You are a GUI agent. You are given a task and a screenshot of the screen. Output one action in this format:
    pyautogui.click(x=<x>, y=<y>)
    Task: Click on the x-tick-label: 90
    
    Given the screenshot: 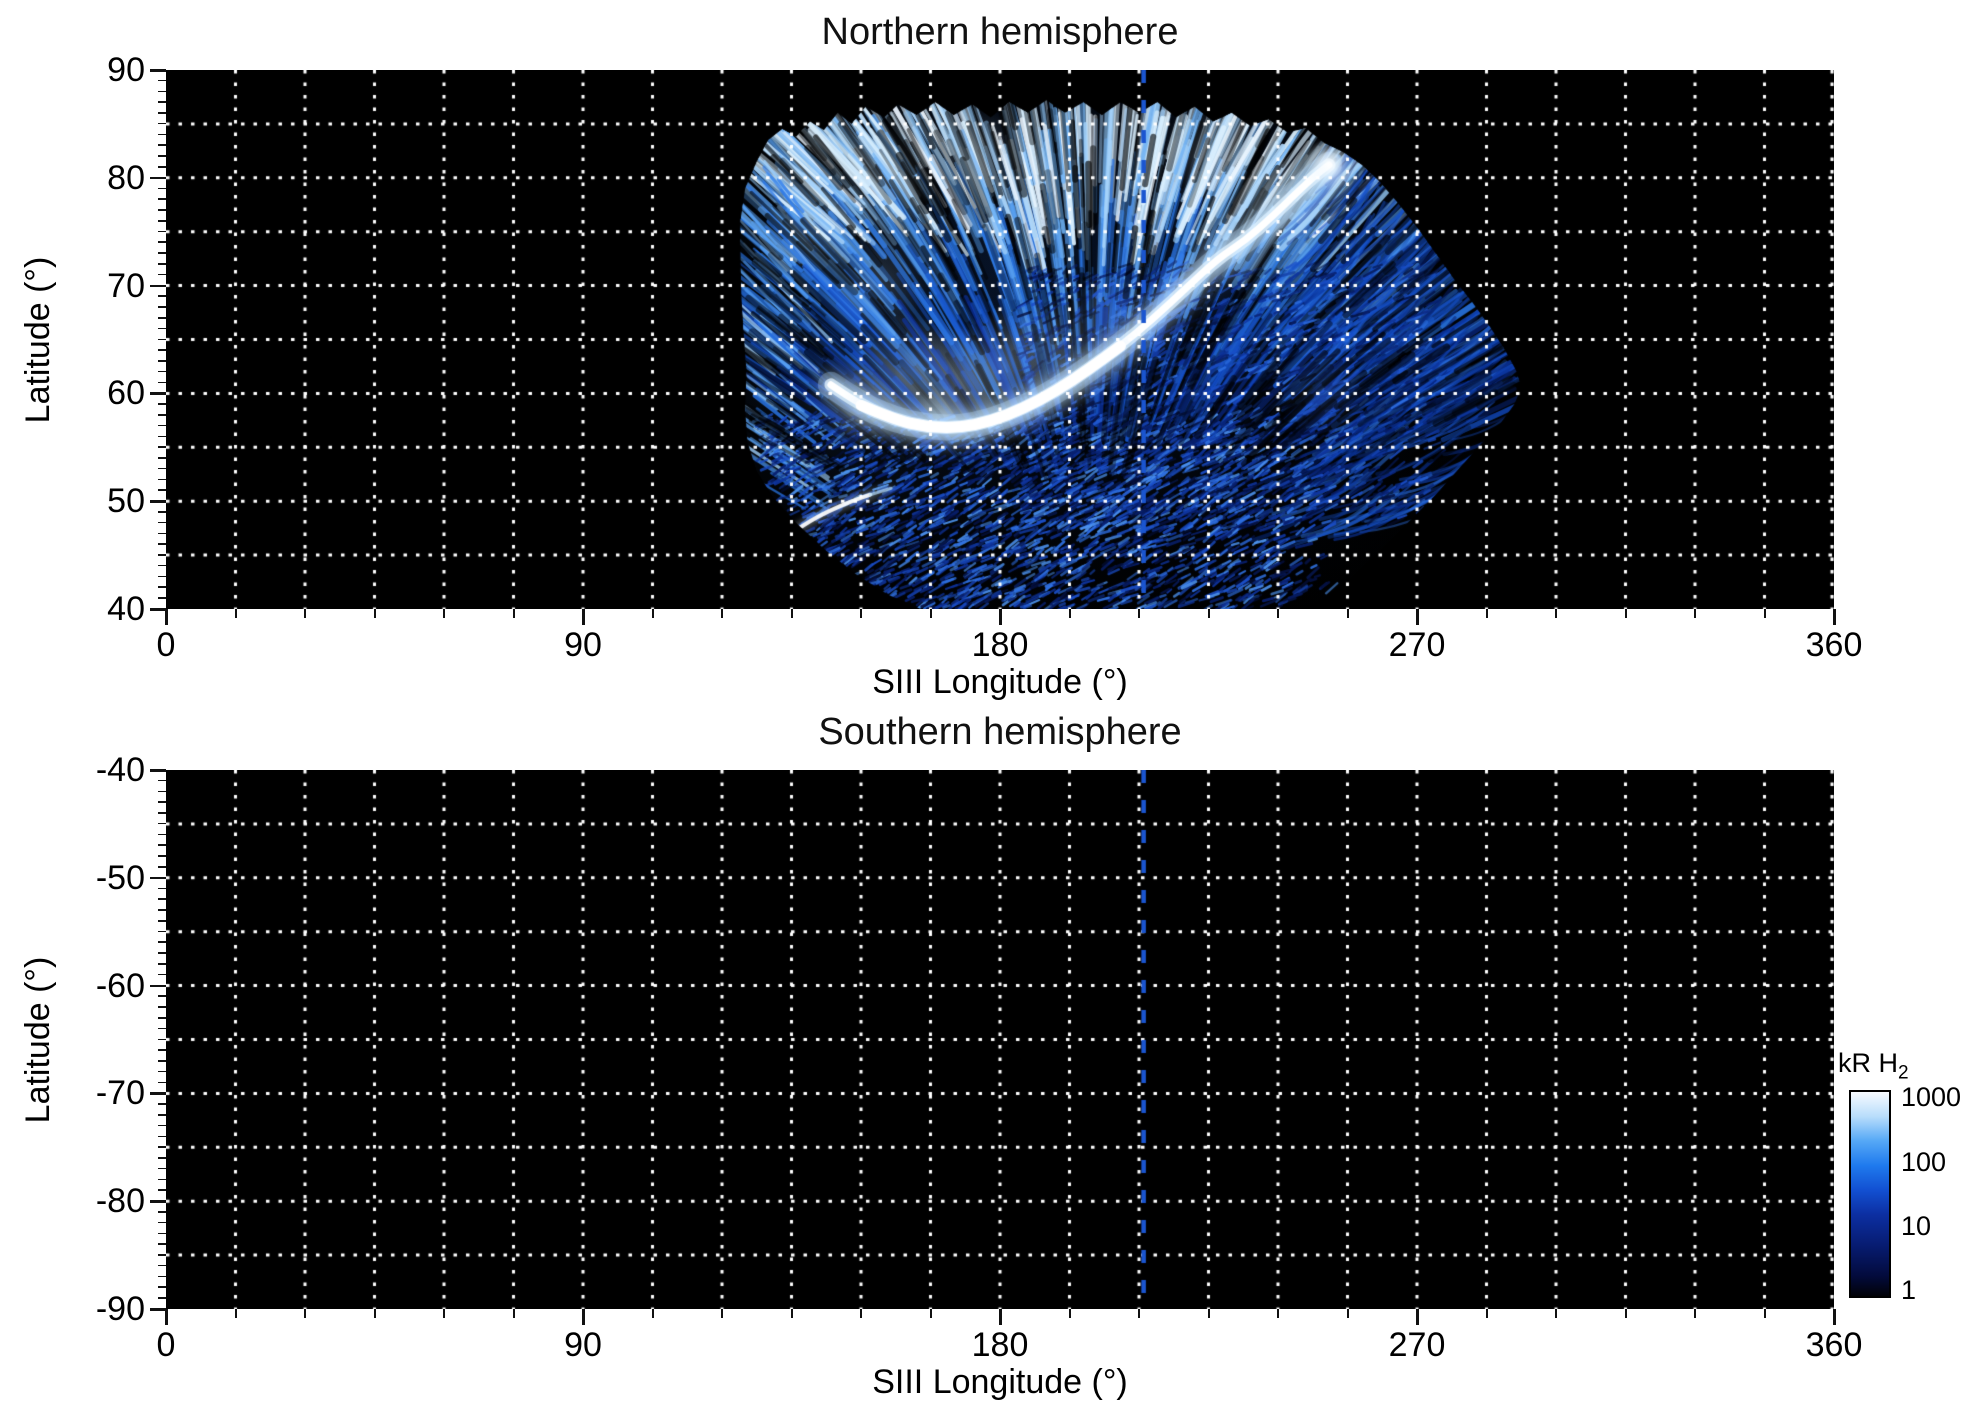 What is the action you would take?
    pyautogui.click(x=583, y=645)
    